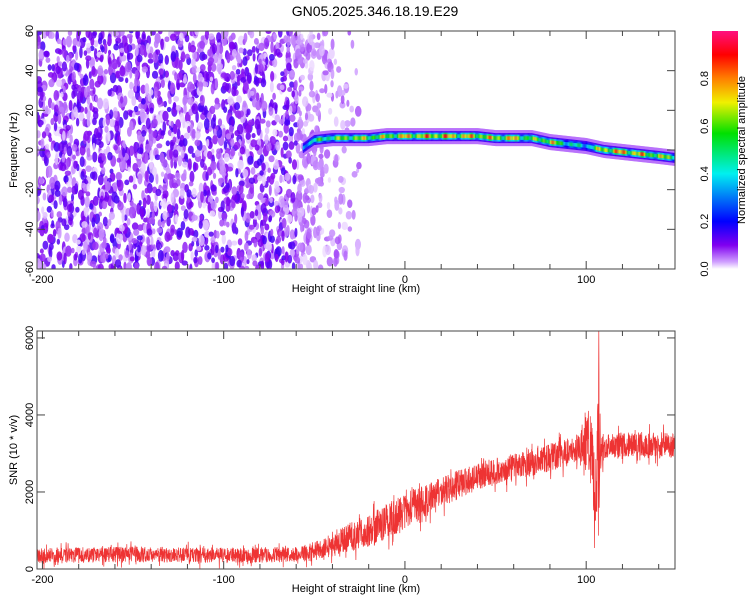 This screenshot has width=750, height=600. I want to click on y-axis-label-2: SNR (10 * v/v), so click(14, 450).